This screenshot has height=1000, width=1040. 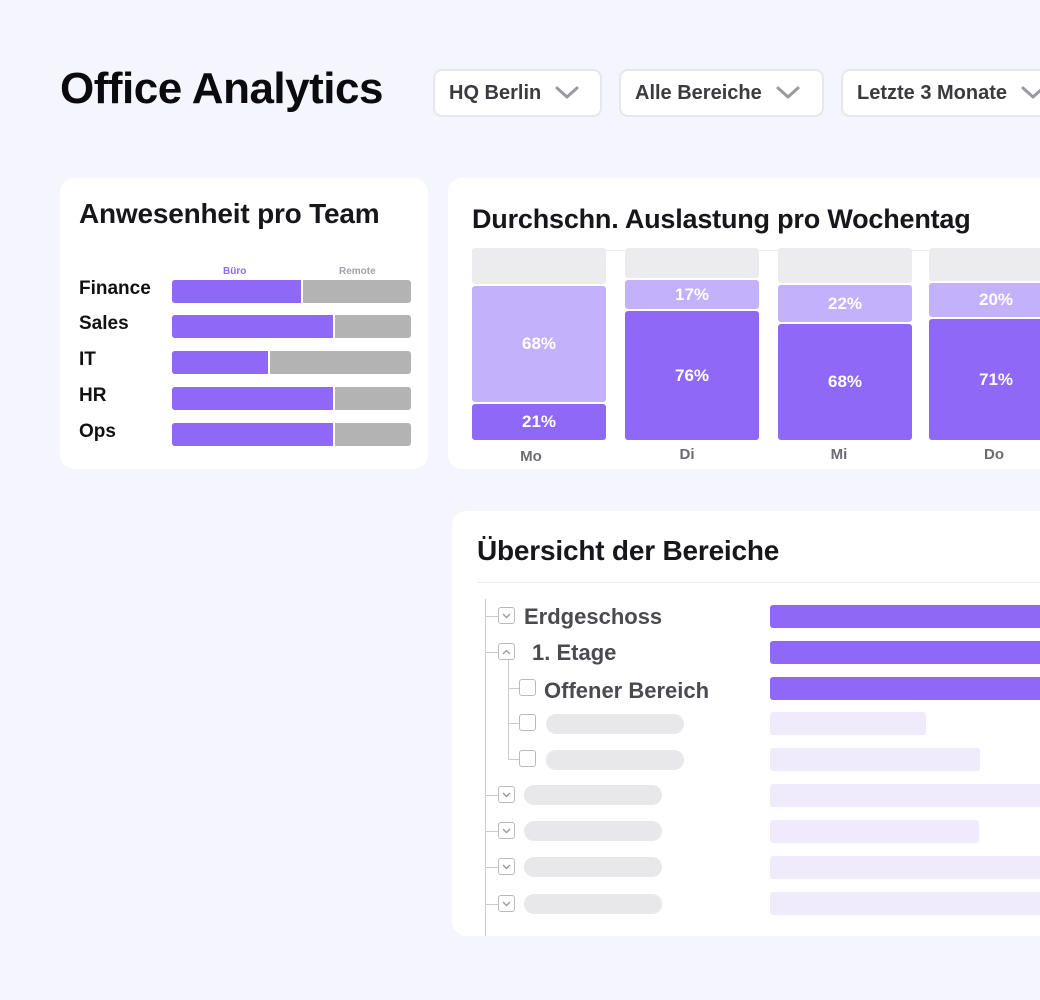 What do you see at coordinates (97, 431) in the screenshot?
I see `team-name: Ops` at bounding box center [97, 431].